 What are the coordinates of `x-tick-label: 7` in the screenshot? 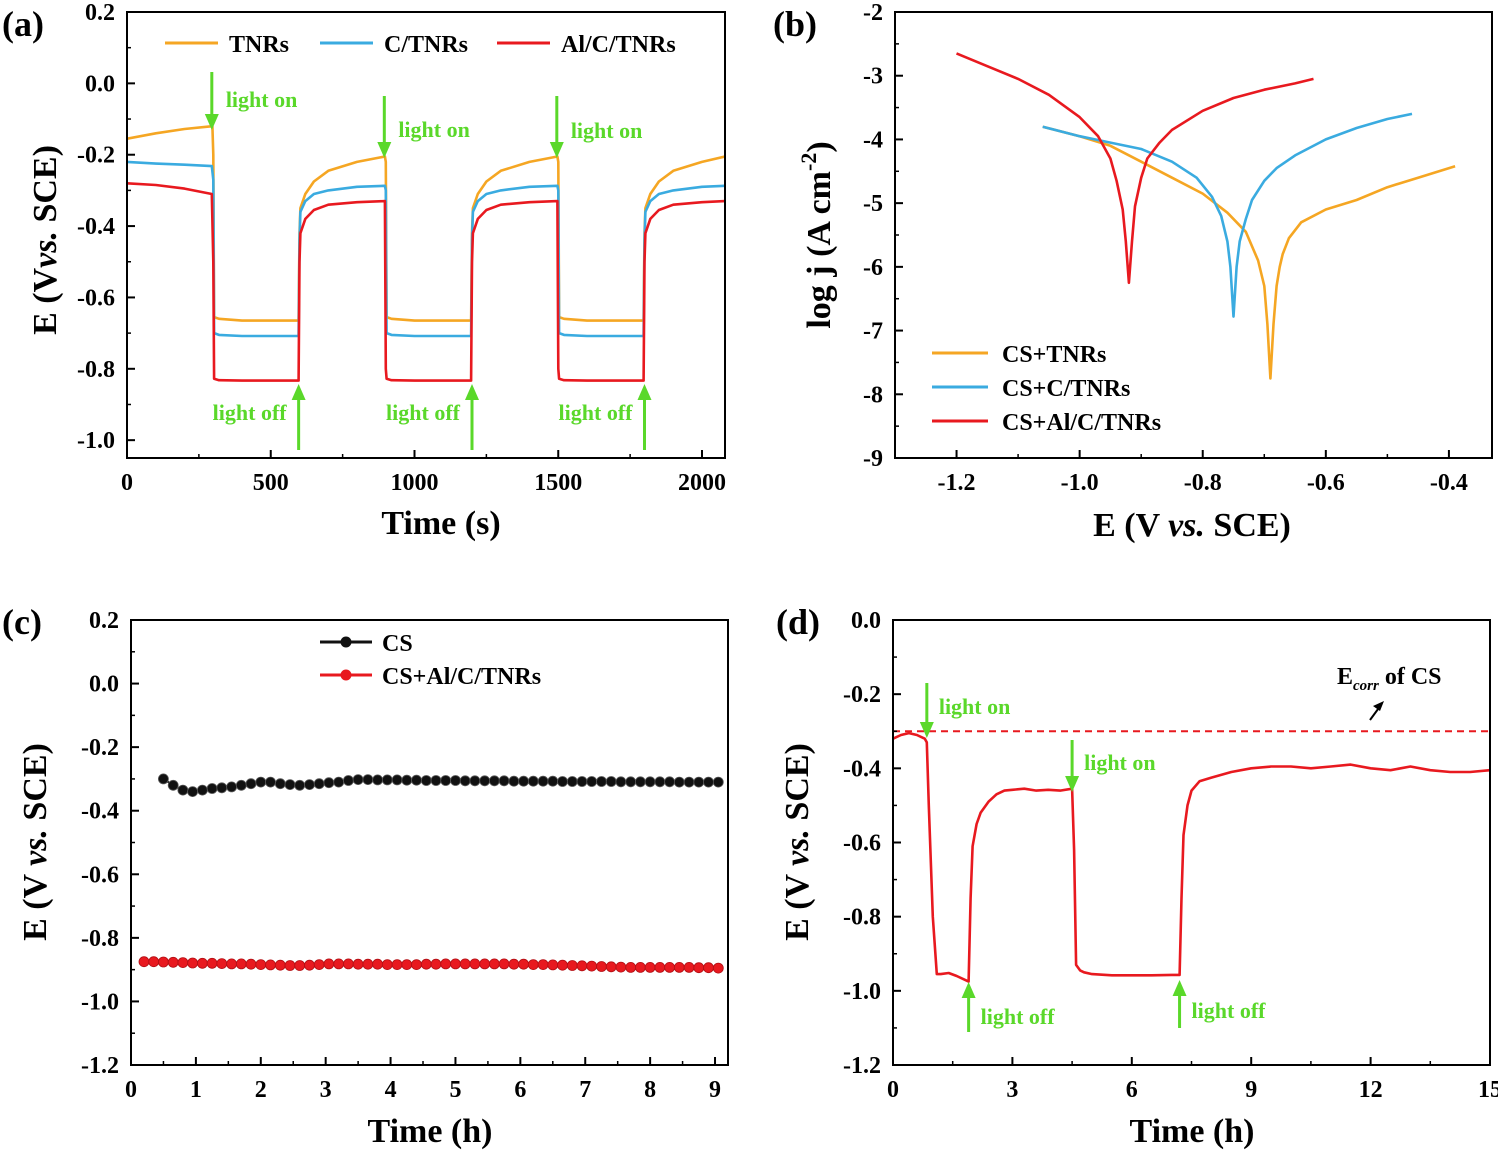 It's located at (585, 1090).